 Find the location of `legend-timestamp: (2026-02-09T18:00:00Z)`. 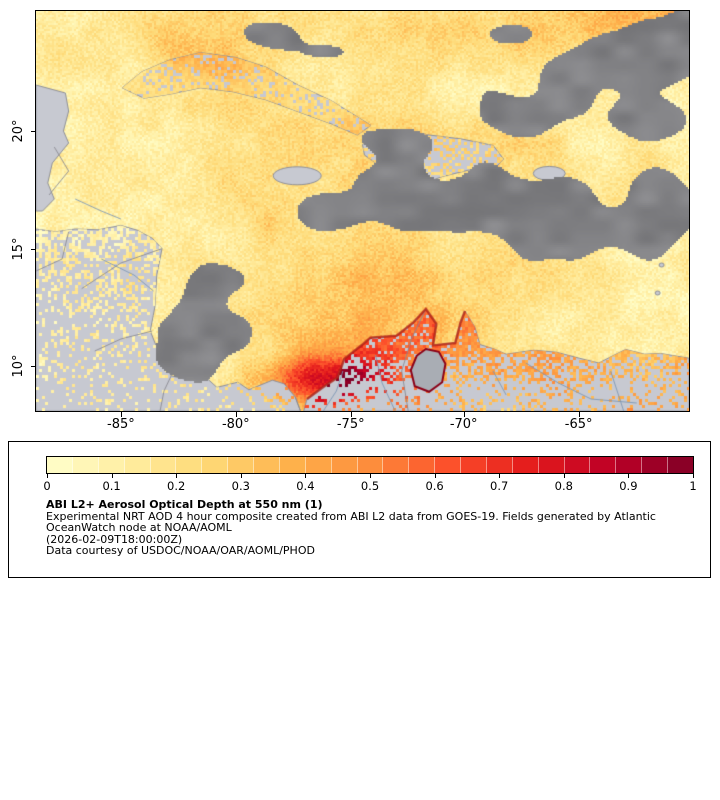

legend-timestamp: (2026-02-09T18:00:00Z) is located at coordinates (114, 539).